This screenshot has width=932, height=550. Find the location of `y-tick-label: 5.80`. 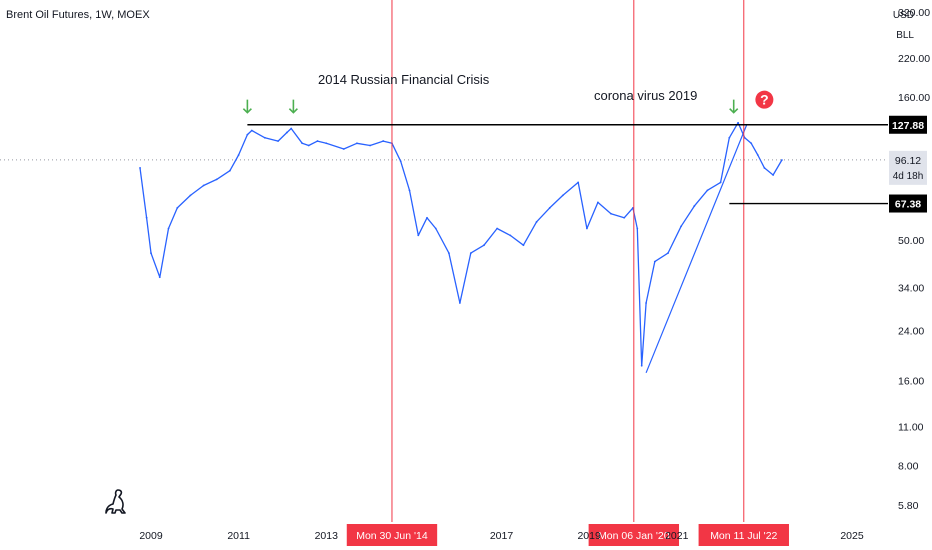

y-tick-label: 5.80 is located at coordinates (908, 506).